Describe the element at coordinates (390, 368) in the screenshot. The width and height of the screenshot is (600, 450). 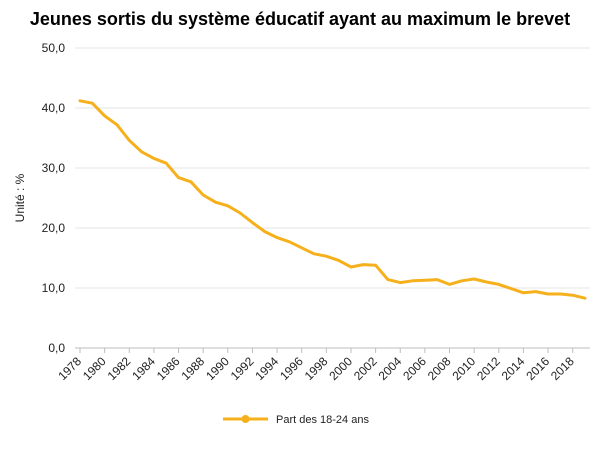
I see `x-tick-label: 2004` at that location.